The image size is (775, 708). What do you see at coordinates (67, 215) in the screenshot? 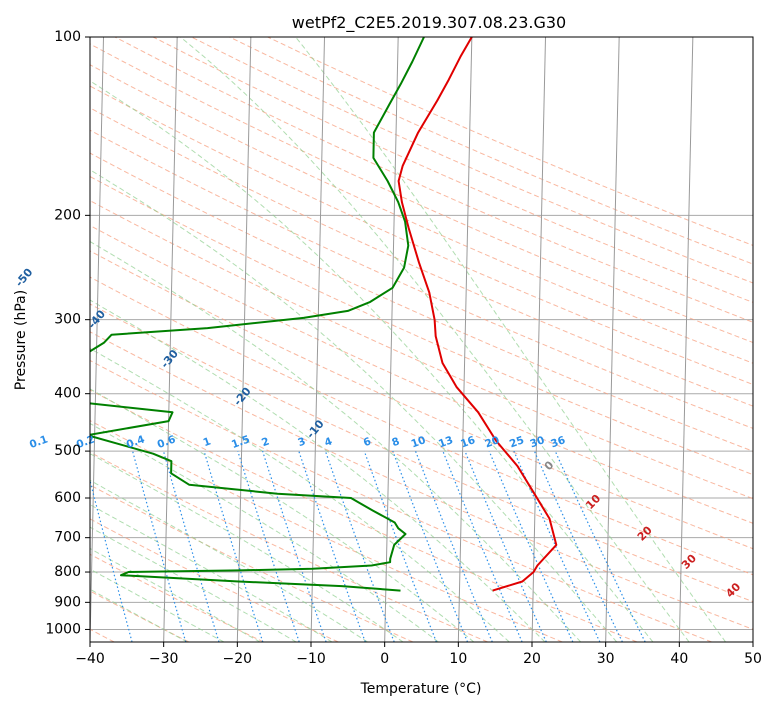
I see `y-tick-label: 200` at bounding box center [67, 215].